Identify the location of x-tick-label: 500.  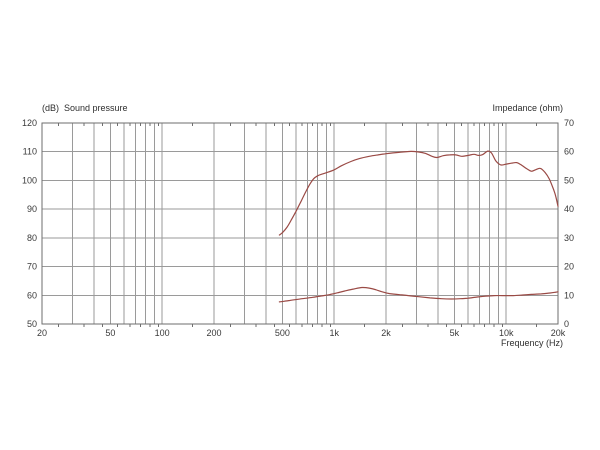
(282, 333).